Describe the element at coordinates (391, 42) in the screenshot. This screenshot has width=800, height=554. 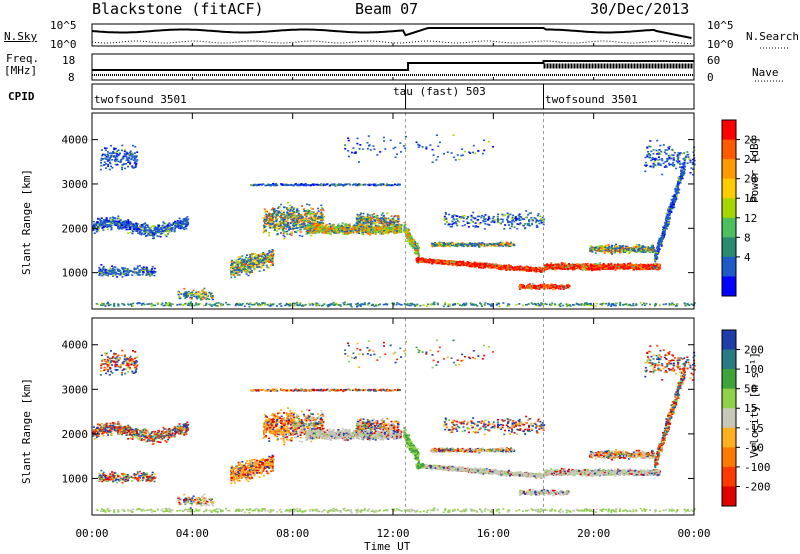
I see `nsearch-line` at that location.